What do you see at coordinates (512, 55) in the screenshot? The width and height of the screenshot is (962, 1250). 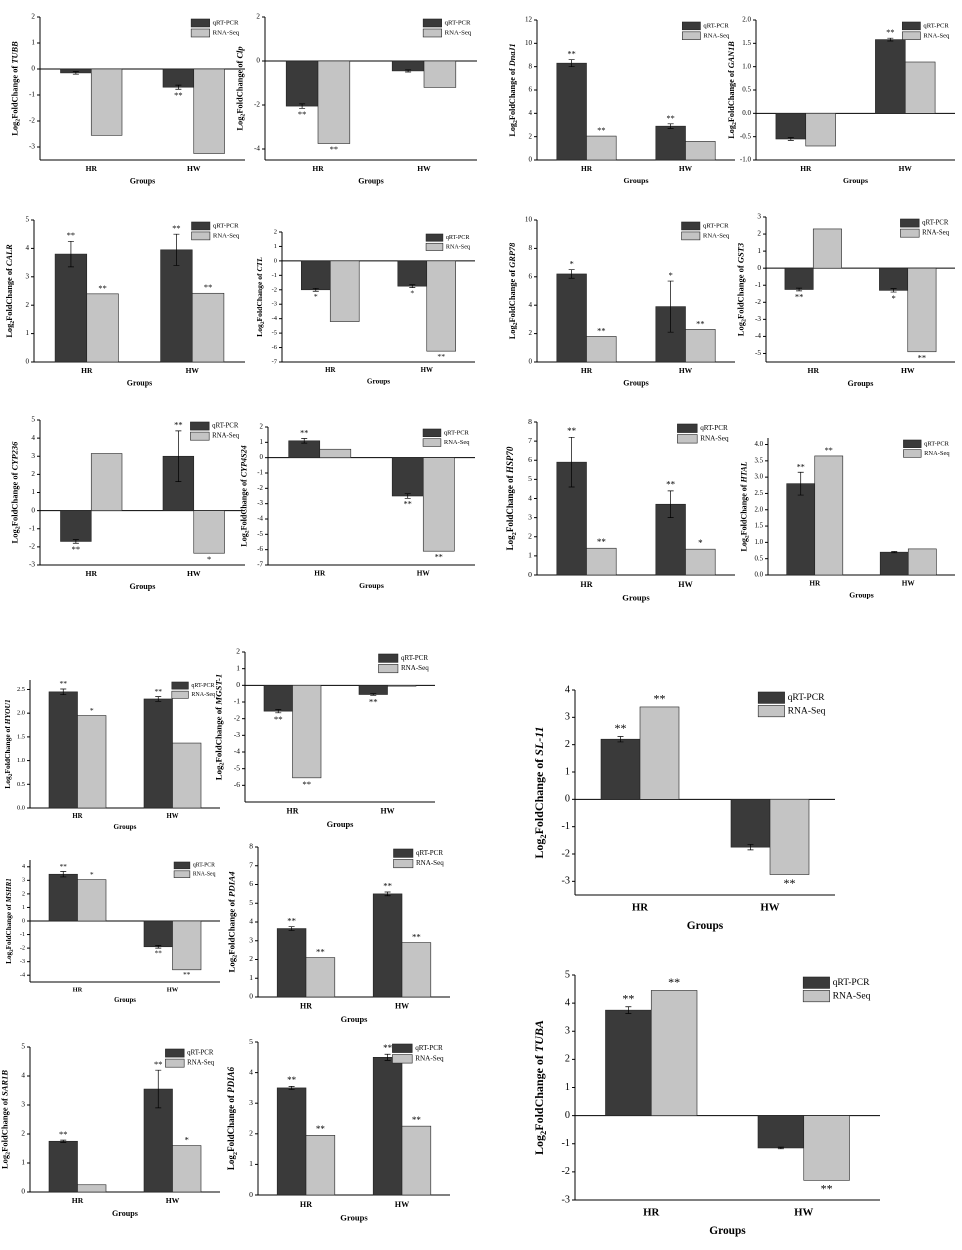 I see `y-label-part: DnaJ1` at bounding box center [512, 55].